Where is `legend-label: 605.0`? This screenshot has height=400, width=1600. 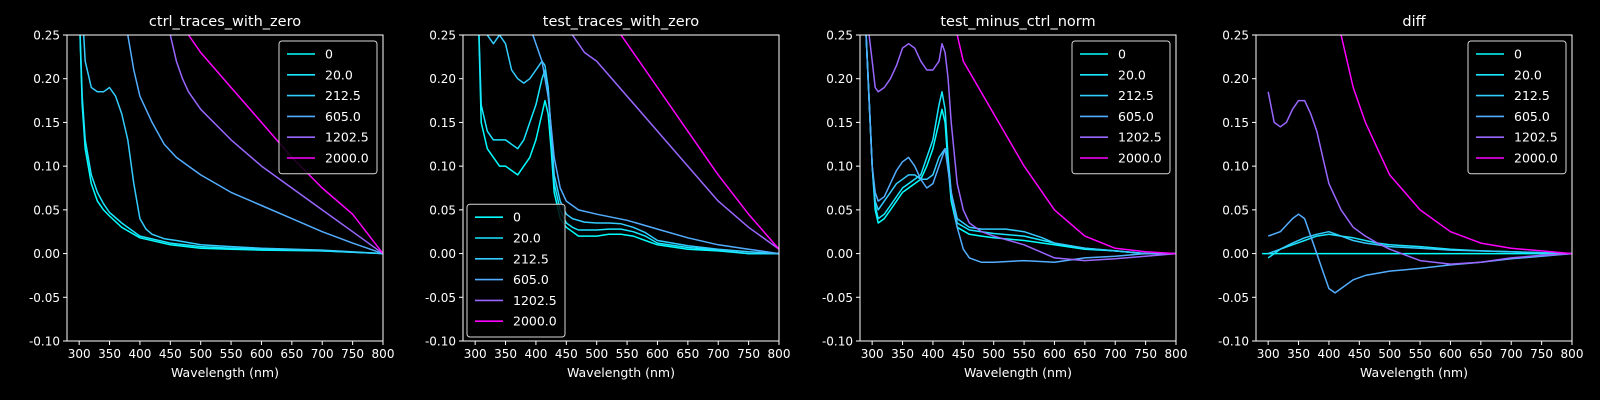 legend-label: 605.0 is located at coordinates (343, 116).